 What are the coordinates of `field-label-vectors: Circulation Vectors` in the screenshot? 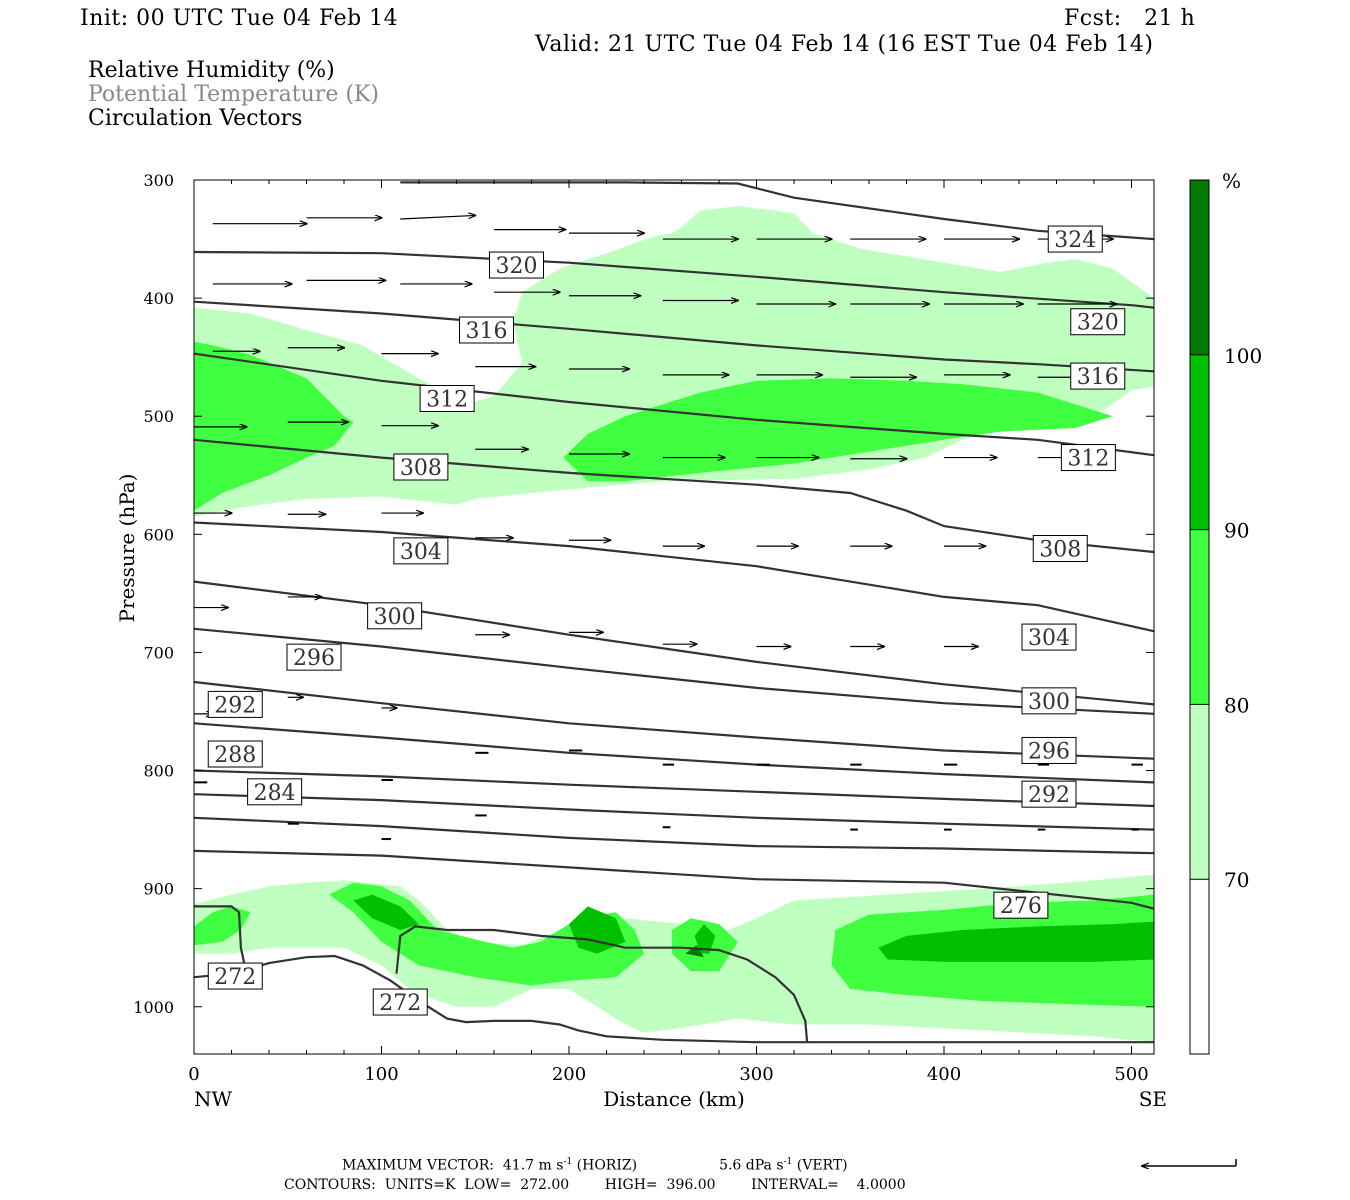 It's located at (195, 118).